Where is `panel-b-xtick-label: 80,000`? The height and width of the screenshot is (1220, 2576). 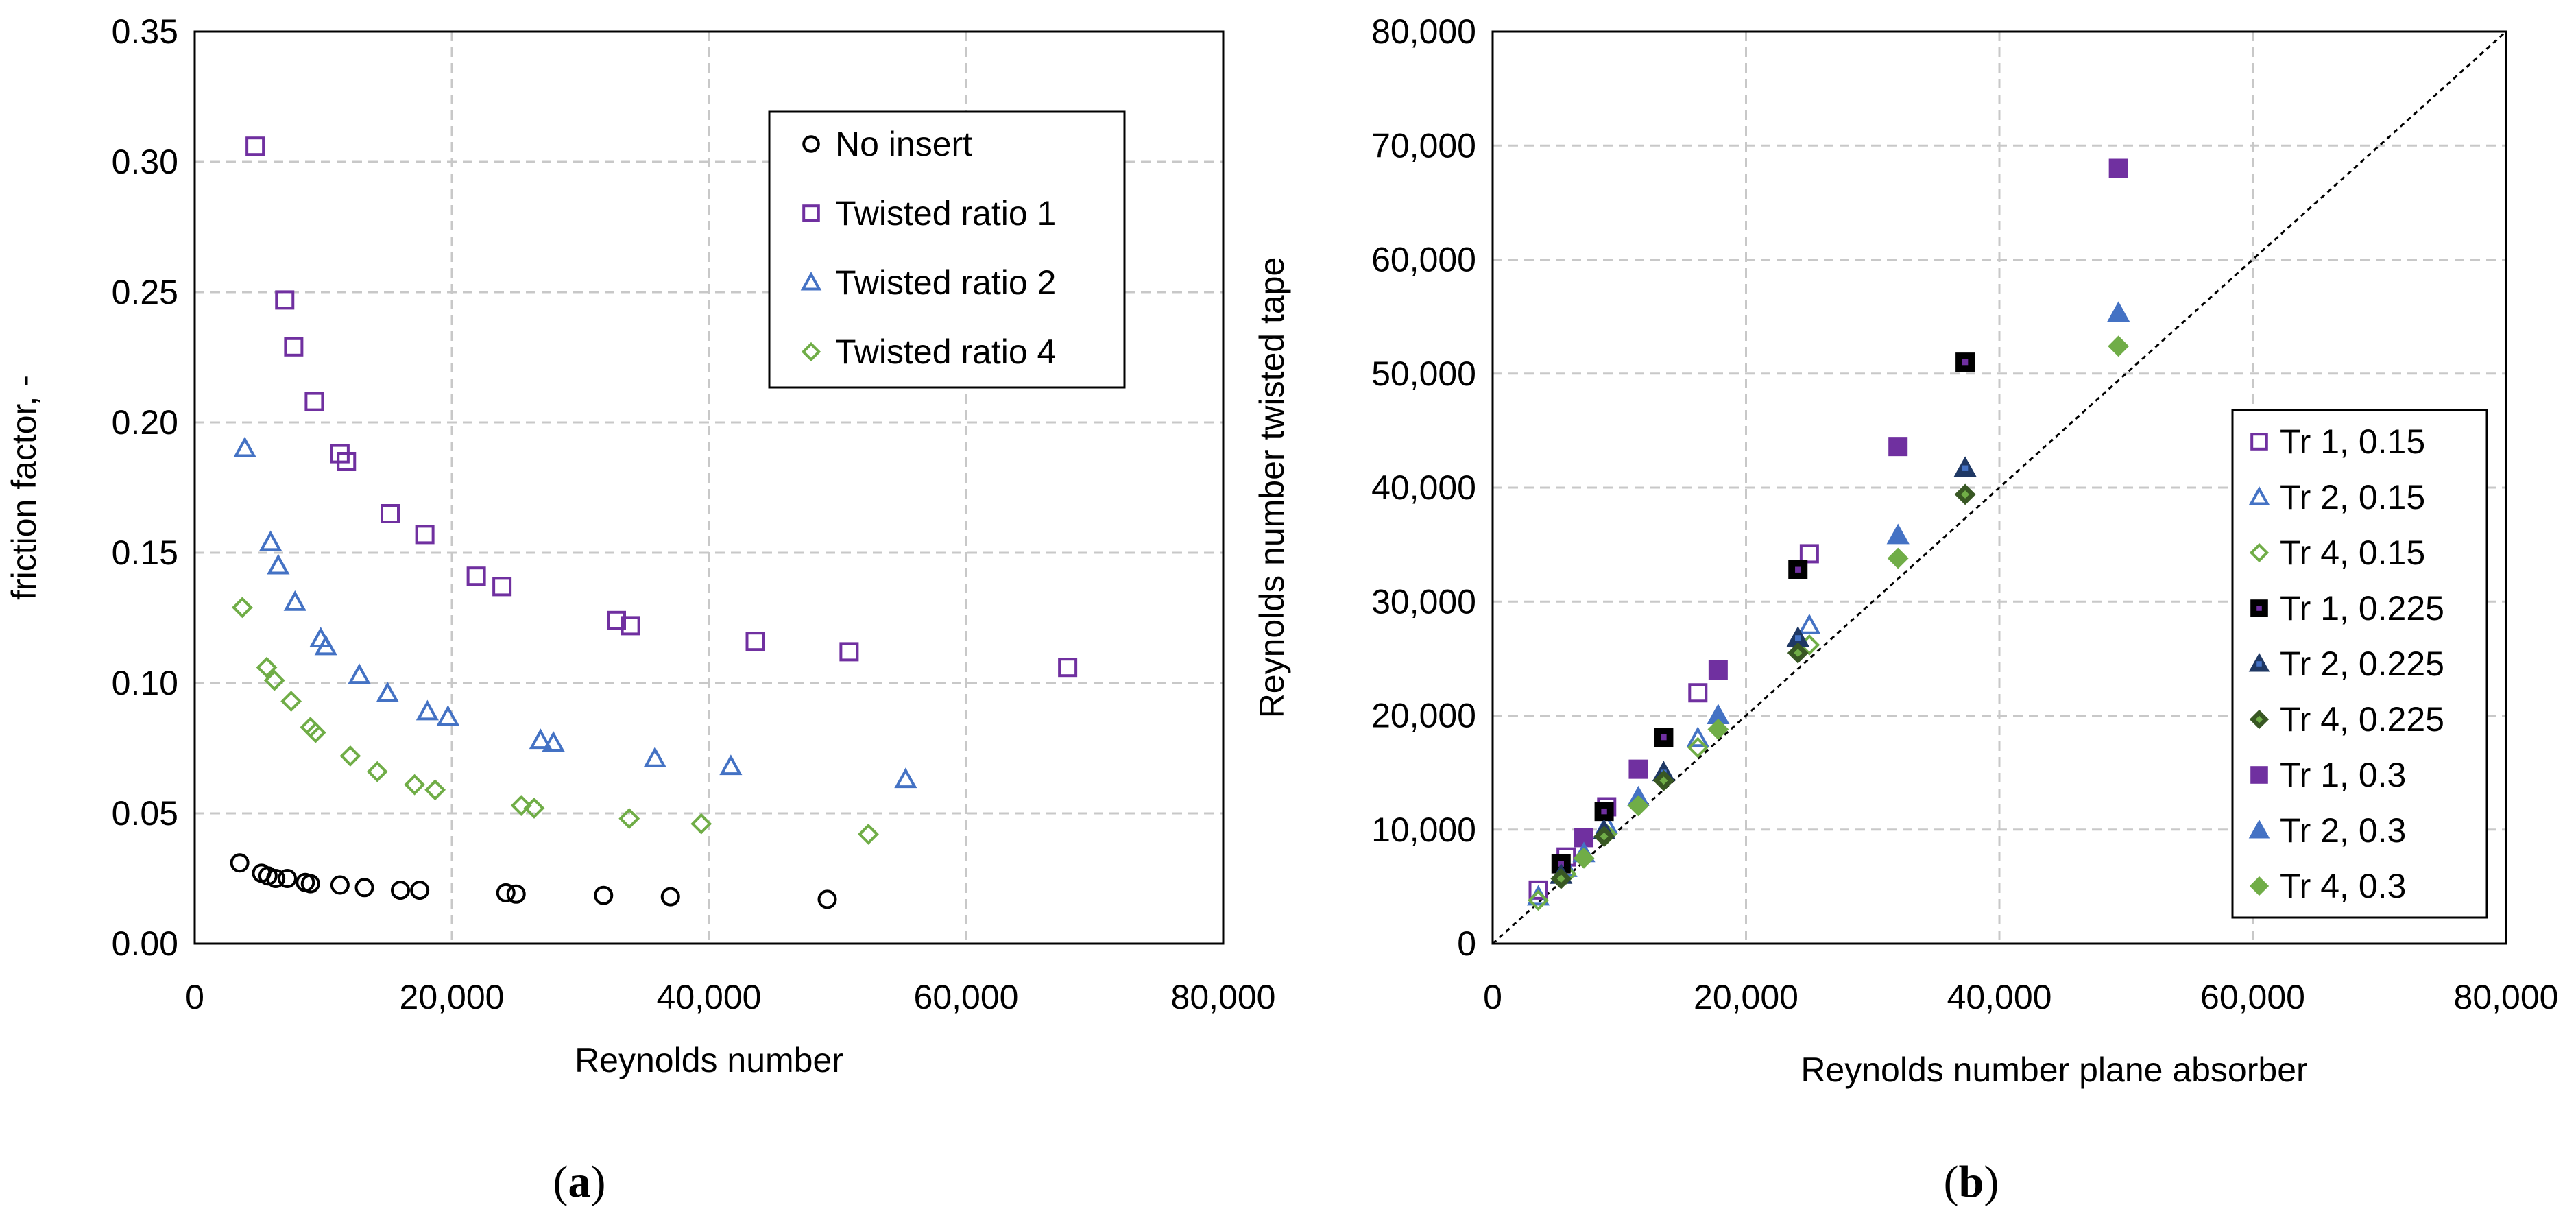
panel-b-xtick-label: 80,000 is located at coordinates (2507, 997).